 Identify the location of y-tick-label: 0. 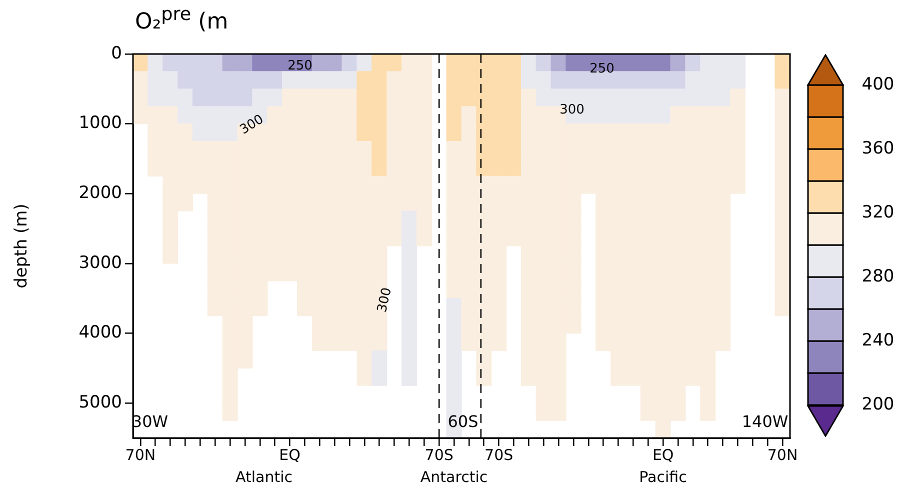
(116, 53).